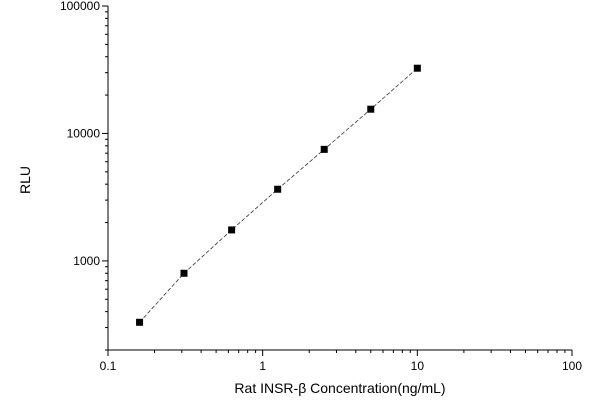  What do you see at coordinates (572, 366) in the screenshot?
I see `x-tick-label: 100` at bounding box center [572, 366].